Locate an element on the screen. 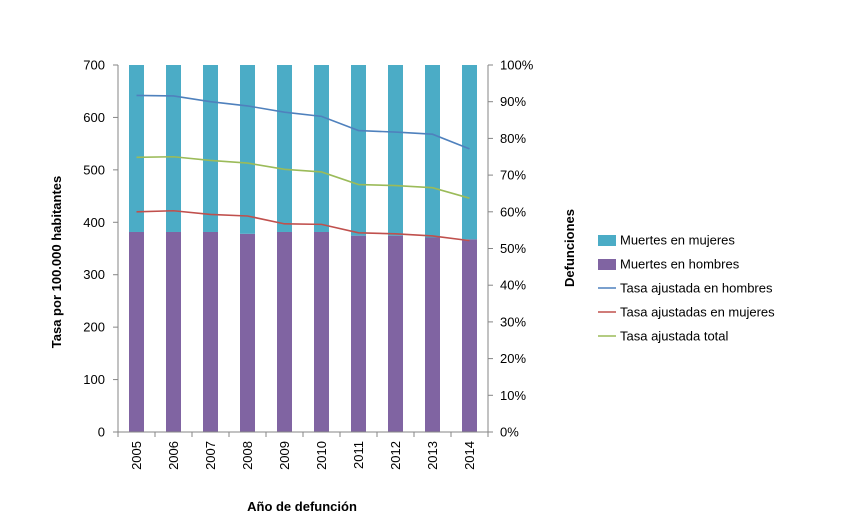  bar-muertes-en-hombres-2008 is located at coordinates (247, 332).